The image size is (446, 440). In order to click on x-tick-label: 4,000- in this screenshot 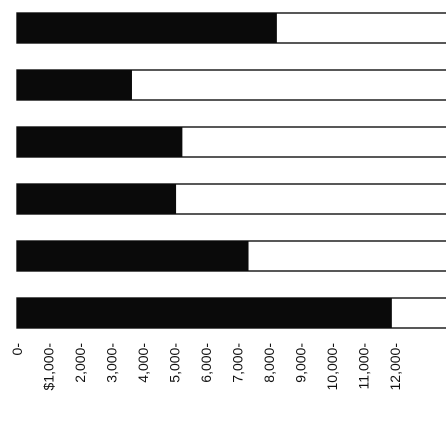, I will do `click(143, 363)`.